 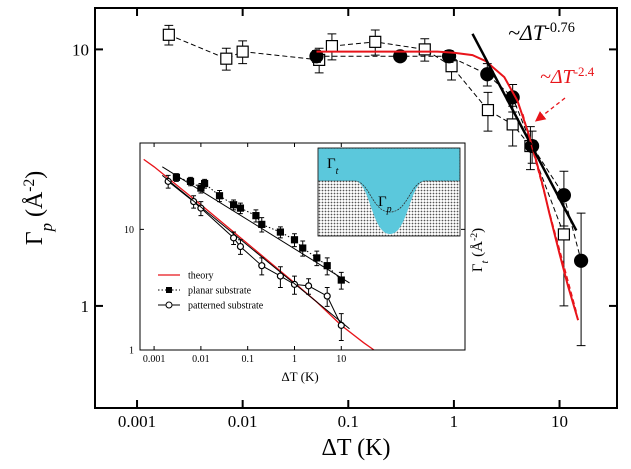 I want to click on y-axis-label: Γt (Å-2), so click(x=480, y=250).